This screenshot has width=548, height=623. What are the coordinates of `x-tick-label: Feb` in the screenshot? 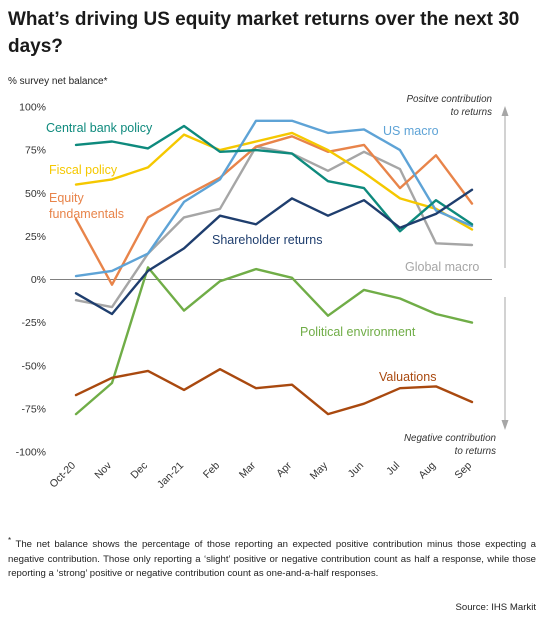 It's located at (211, 470).